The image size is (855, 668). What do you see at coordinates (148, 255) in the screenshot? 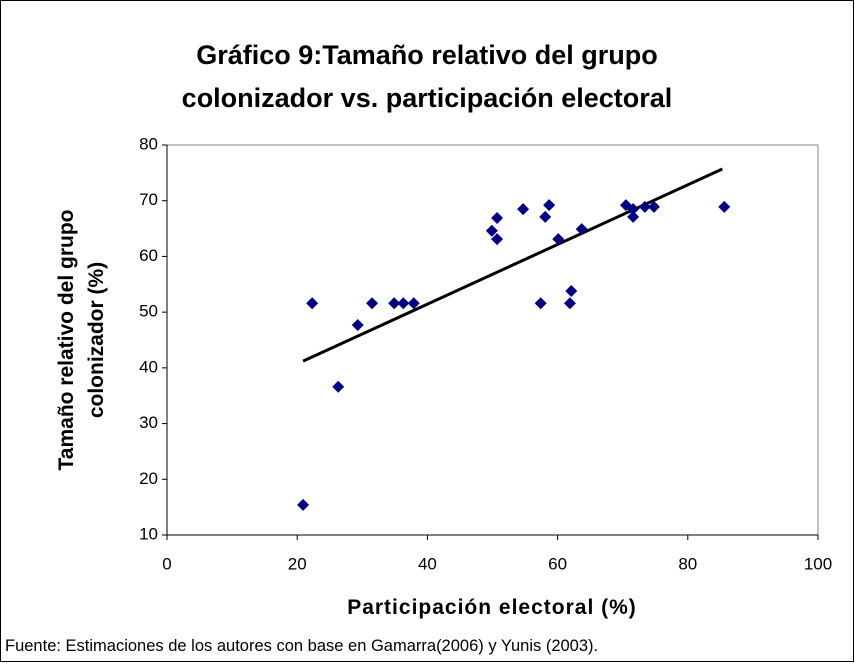
I see `y-tick-label: 60` at bounding box center [148, 255].